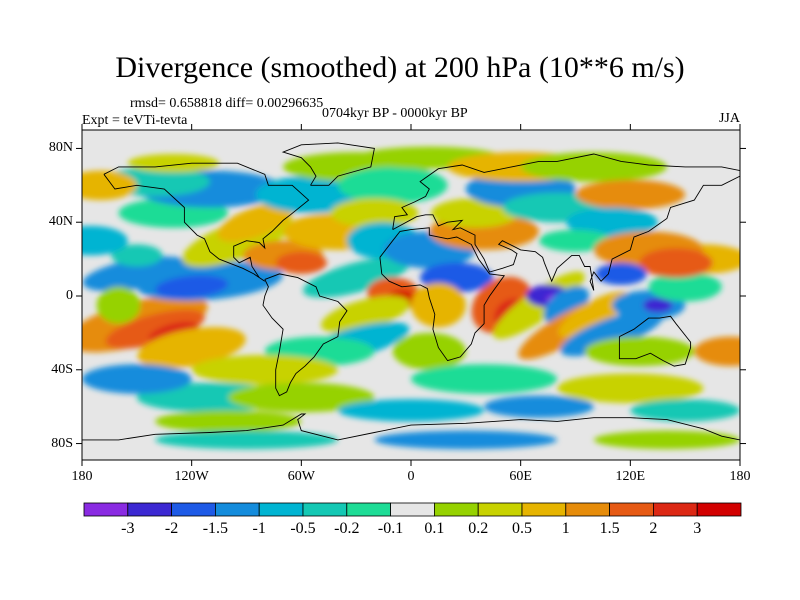 The width and height of the screenshot is (800, 600). Describe the element at coordinates (62, 369) in the screenshot. I see `lat-tick-label: 40S` at that location.